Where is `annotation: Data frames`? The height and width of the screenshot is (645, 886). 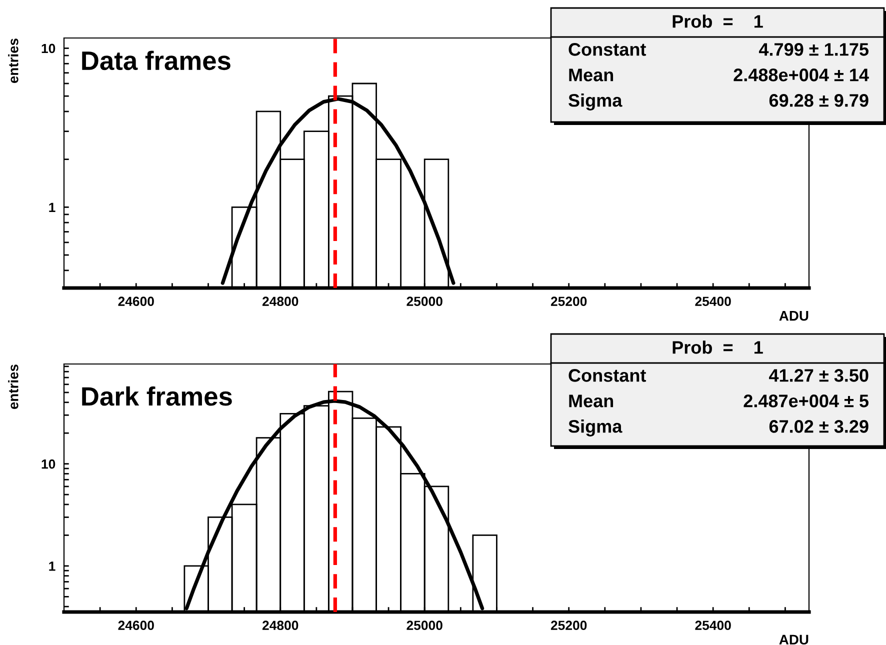
annotation: Data frames is located at coordinates (156, 60).